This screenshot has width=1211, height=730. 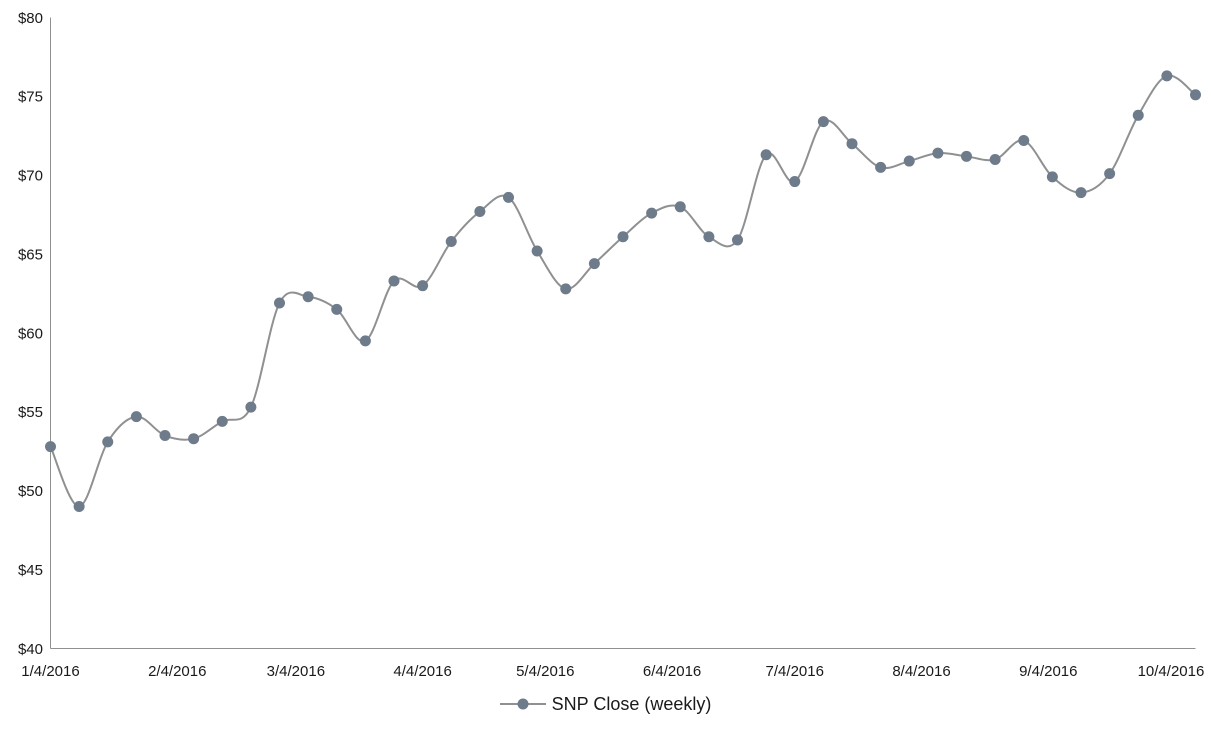 What do you see at coordinates (522, 704) in the screenshot?
I see `line-marker-icon` at bounding box center [522, 704].